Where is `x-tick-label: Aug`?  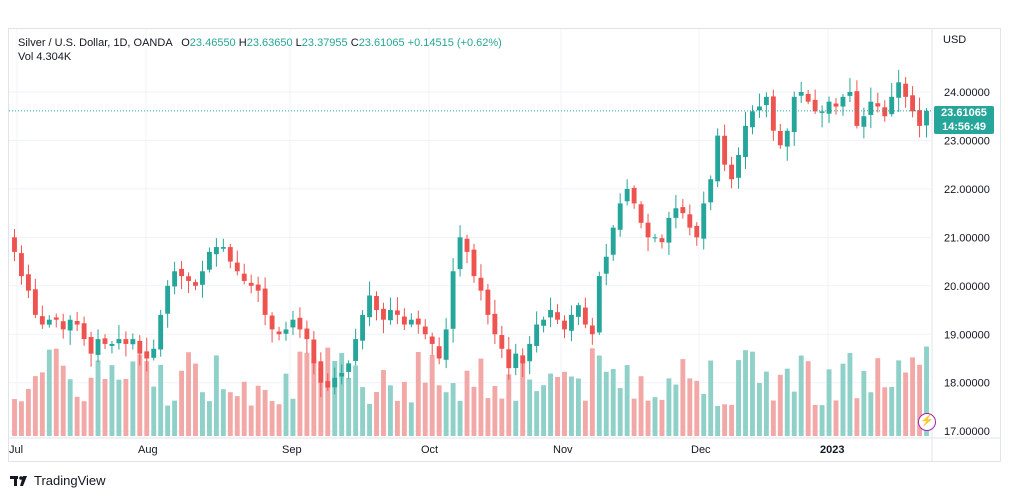 x-tick-label: Aug is located at coordinates (148, 450).